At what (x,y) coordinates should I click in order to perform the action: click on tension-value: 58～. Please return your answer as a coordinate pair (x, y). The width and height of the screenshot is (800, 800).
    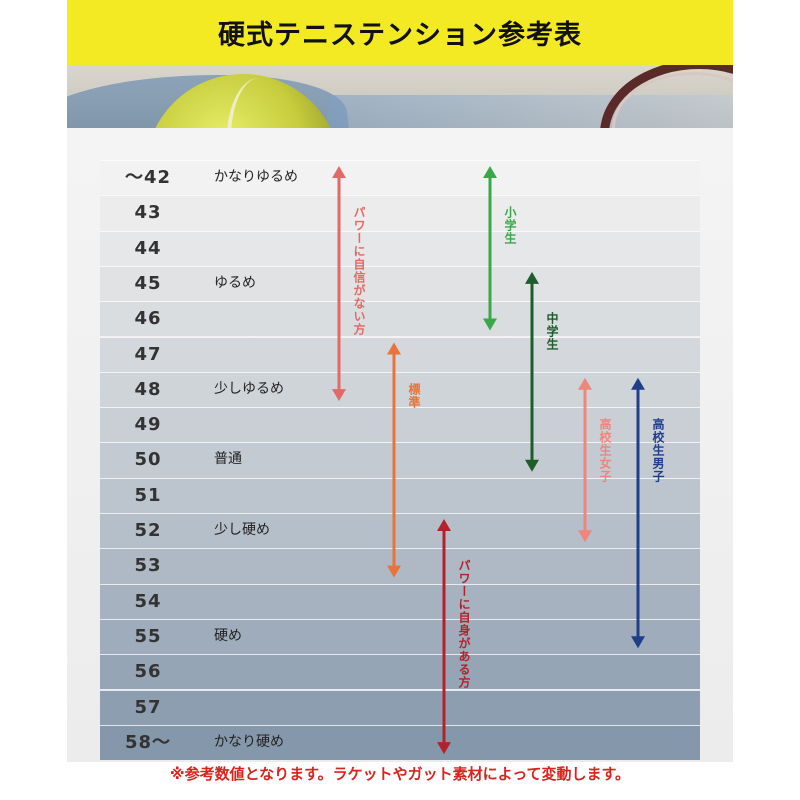
    Looking at the image, I should click on (148, 742).